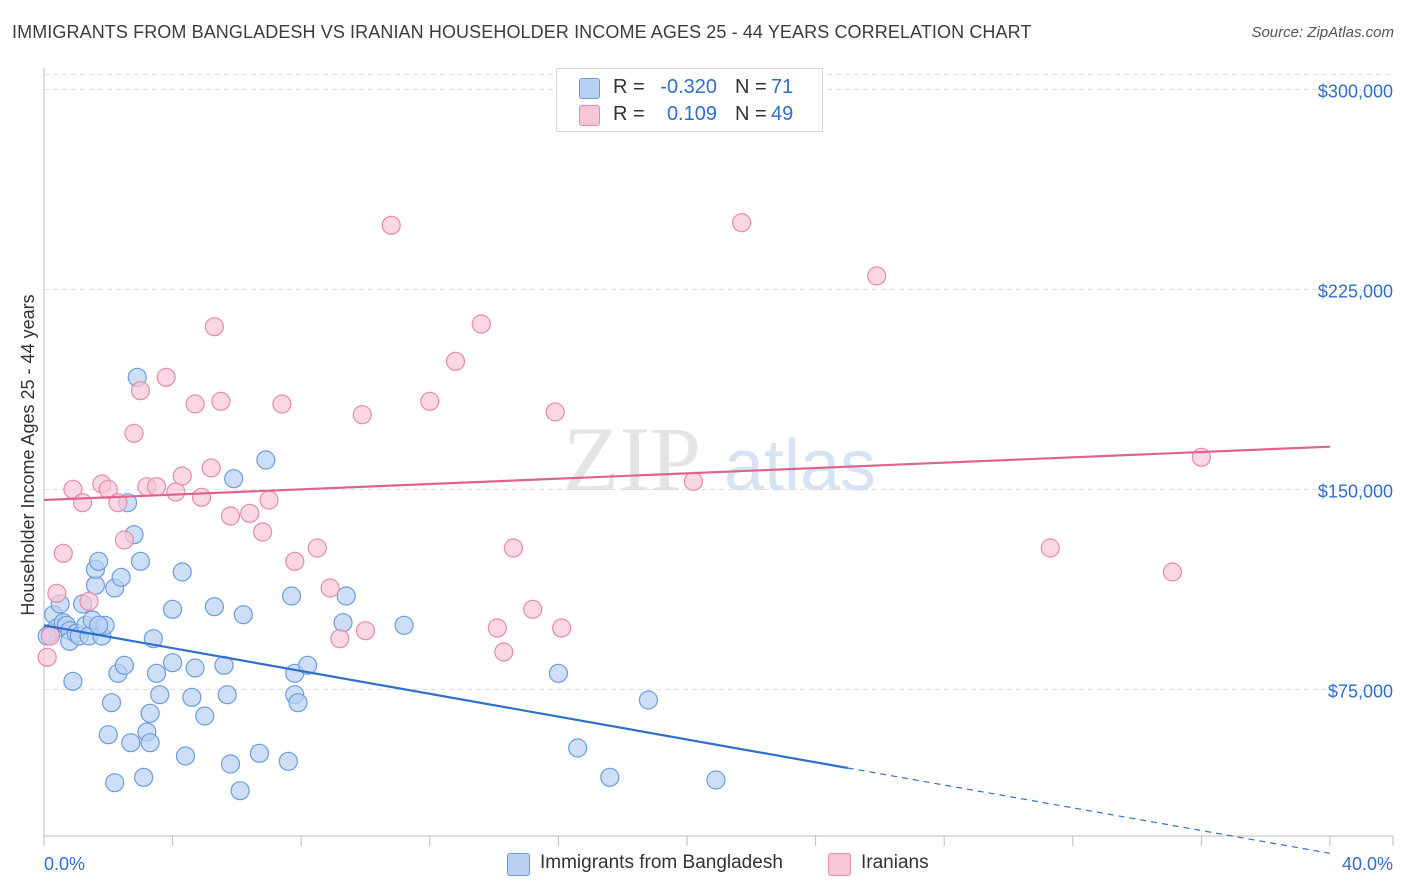 Image resolution: width=1406 pixels, height=892 pixels. I want to click on legend-r-value: -0.320, so click(688, 87).